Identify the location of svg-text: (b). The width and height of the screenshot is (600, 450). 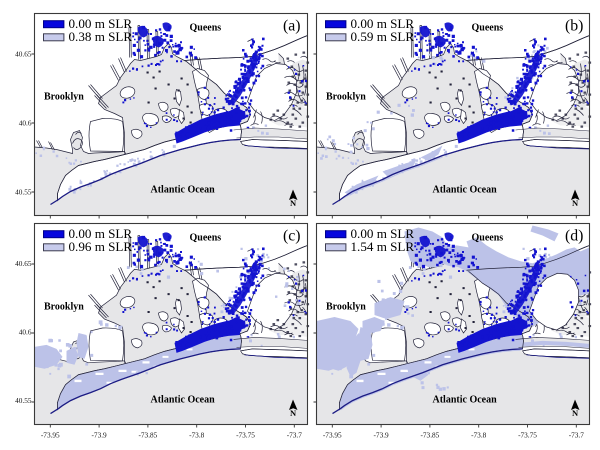
(574, 26).